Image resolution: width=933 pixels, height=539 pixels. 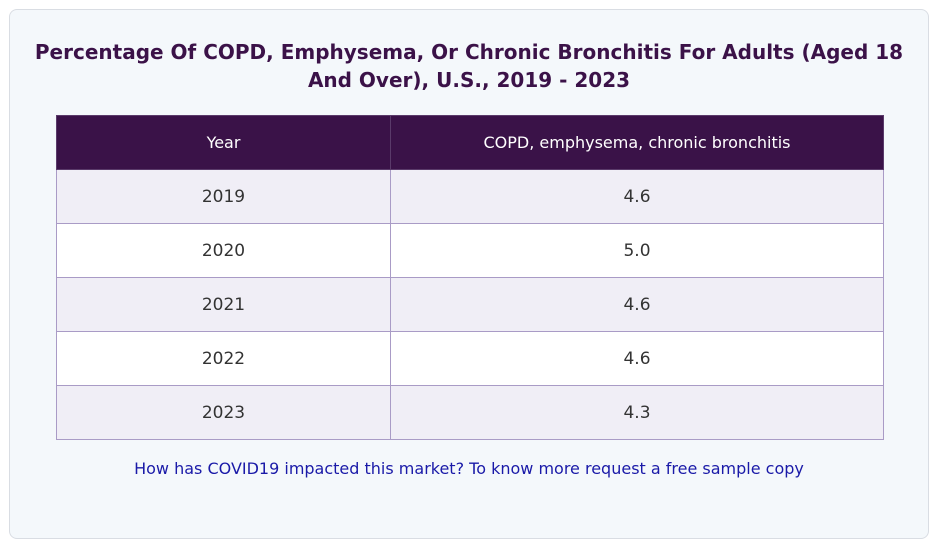 I want to click on value-cell: 4.3, so click(x=637, y=412).